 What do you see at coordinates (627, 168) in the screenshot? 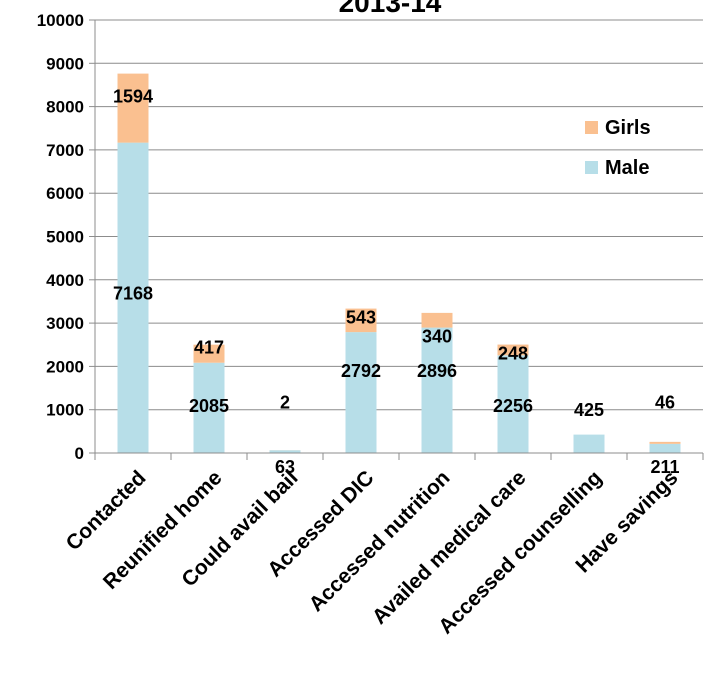
I see `legend-label: Male` at bounding box center [627, 168].